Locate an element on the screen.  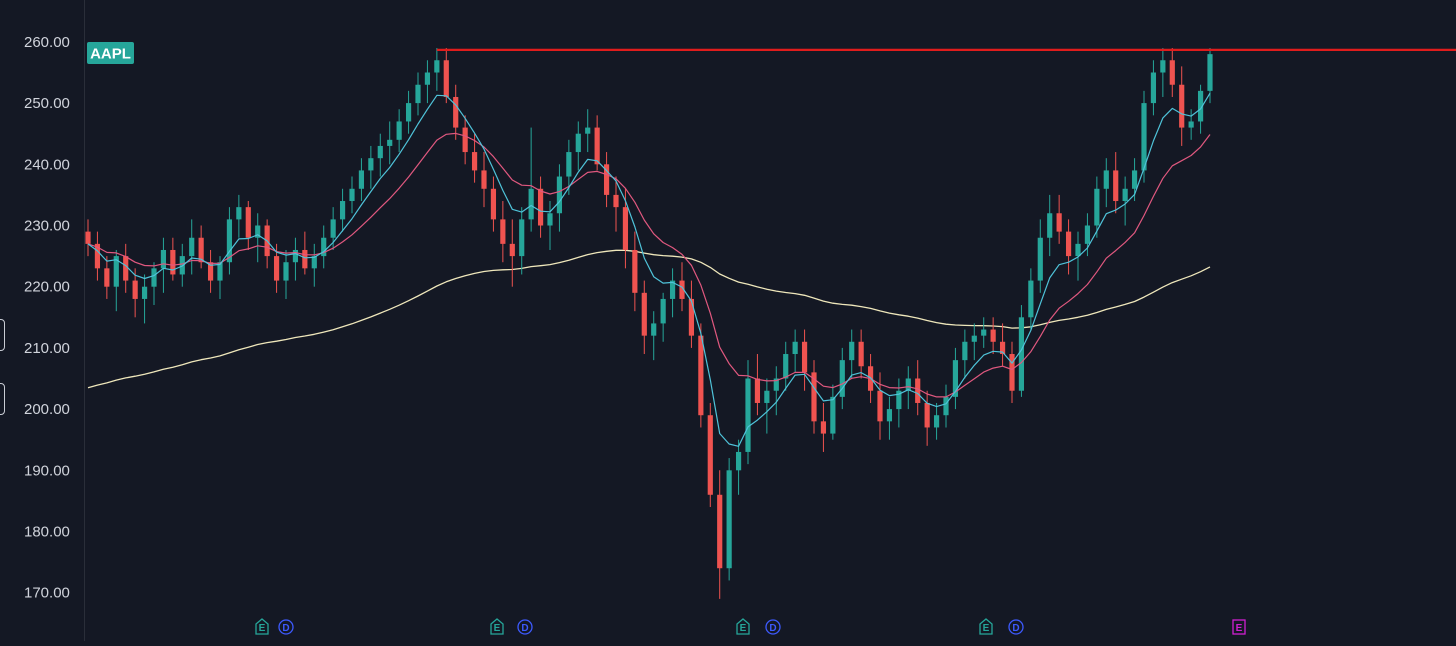
left-edge-tab-lower is located at coordinates (2, 399).